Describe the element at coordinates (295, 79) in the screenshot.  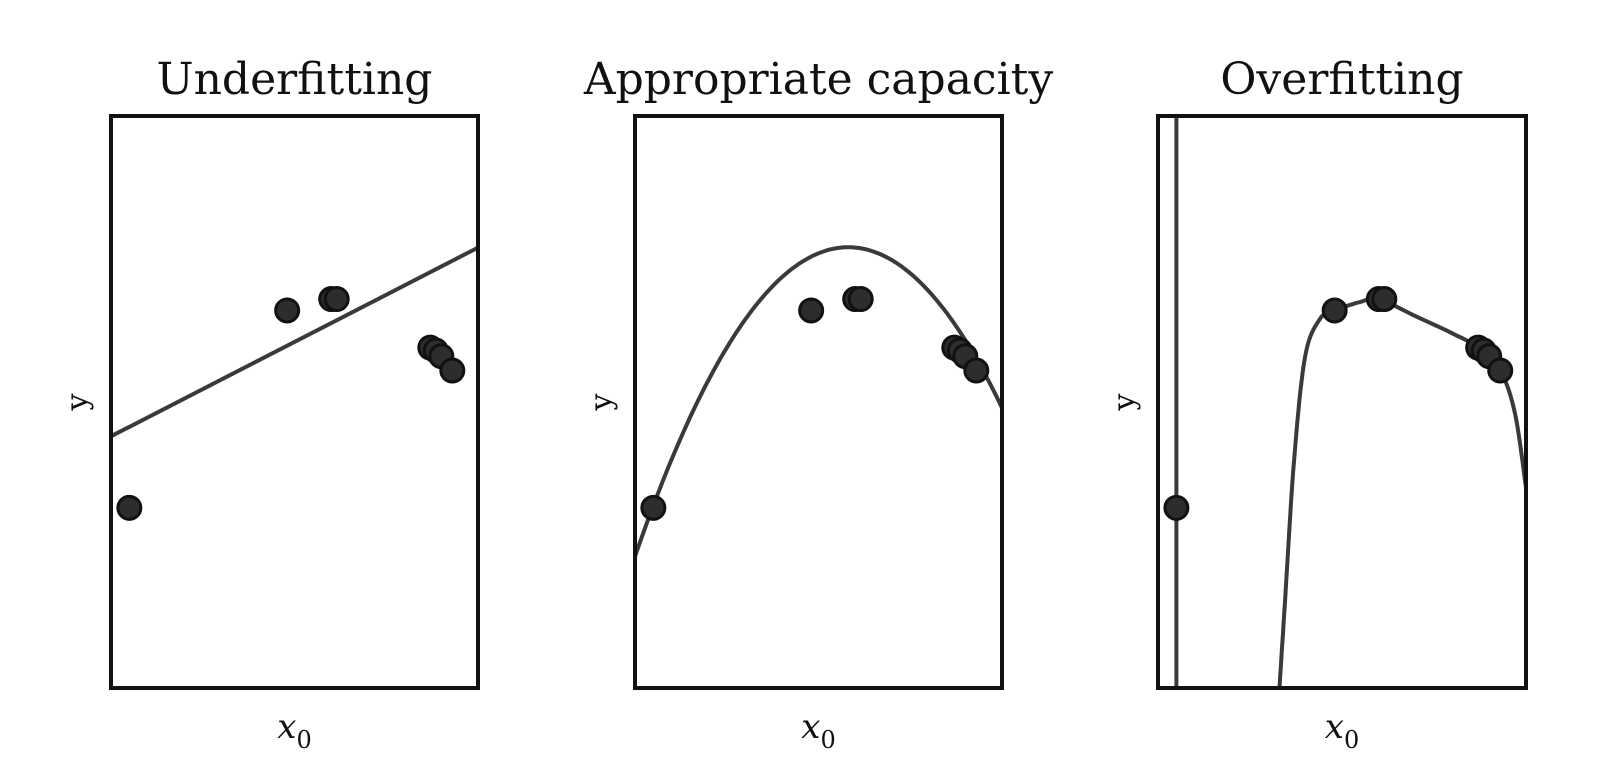
I see `panel-title: Underfitting` at that location.